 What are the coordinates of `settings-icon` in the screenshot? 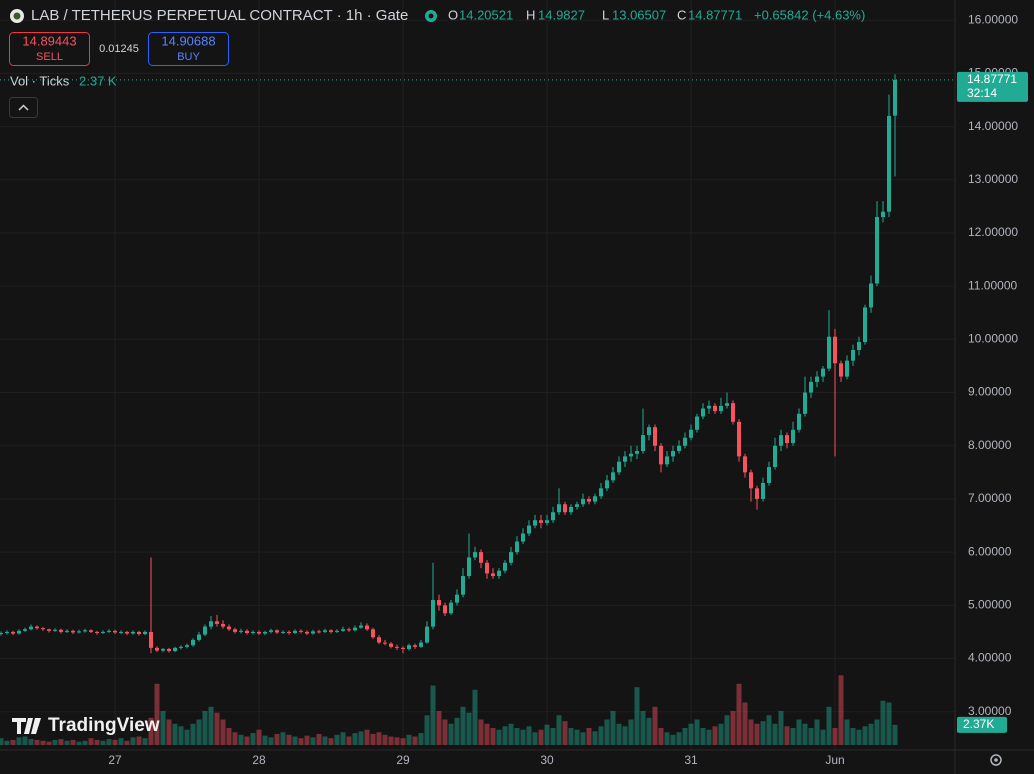 It's located at (996, 760).